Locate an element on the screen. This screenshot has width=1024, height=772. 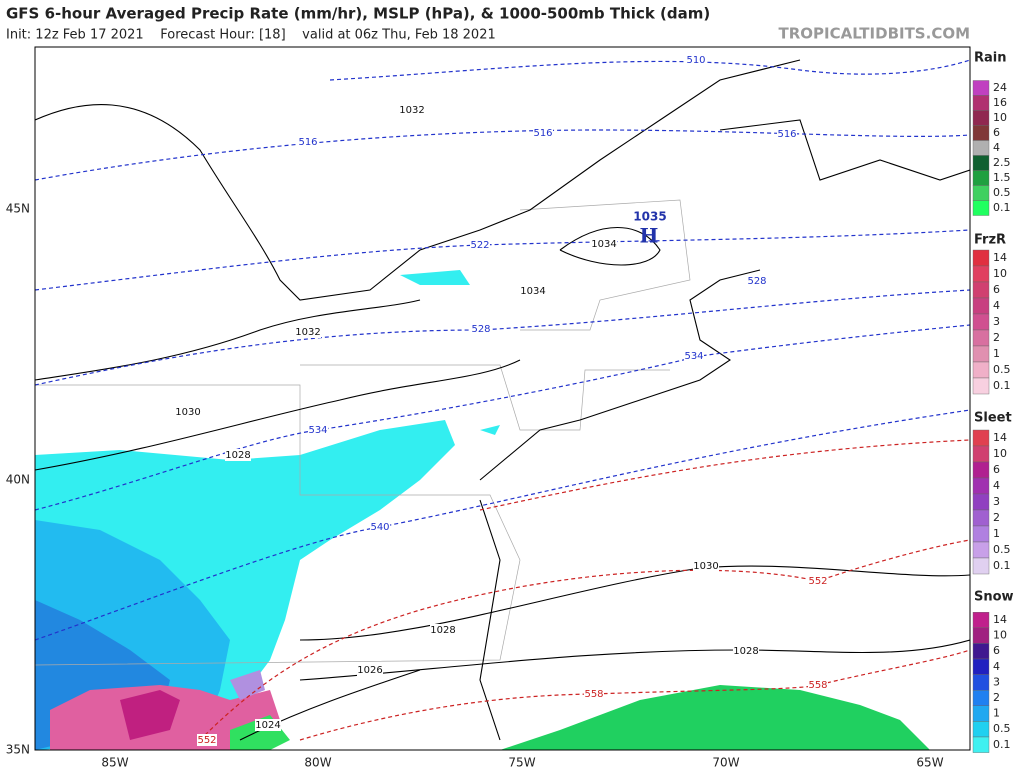
isobar-label: 1024 is located at coordinates (267, 725).